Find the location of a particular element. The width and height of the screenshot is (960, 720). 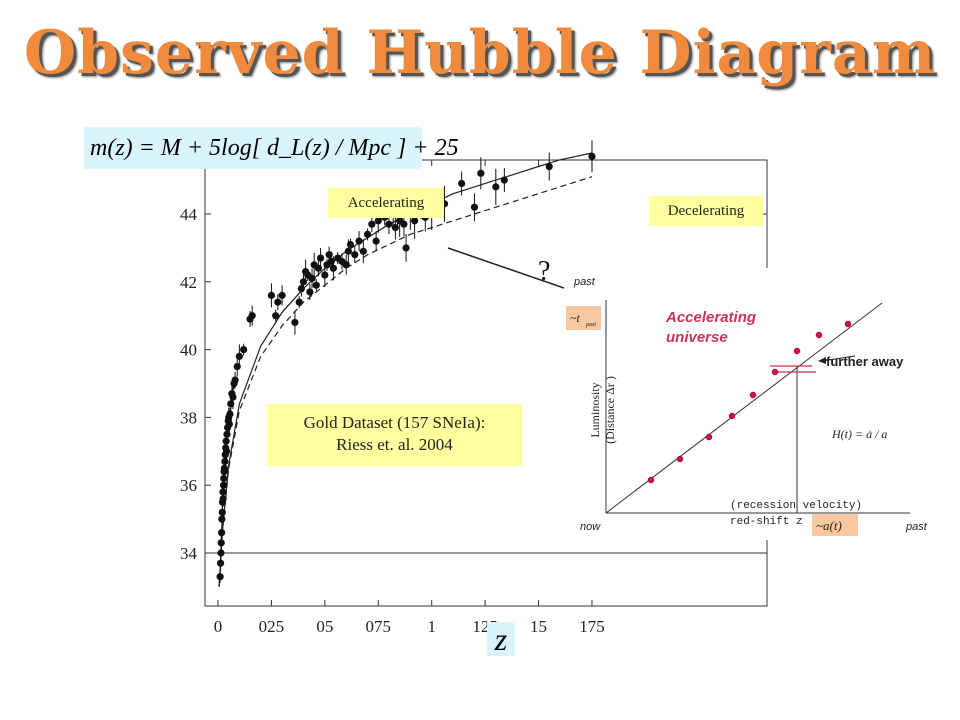

inset-points is located at coordinates (749, 402).